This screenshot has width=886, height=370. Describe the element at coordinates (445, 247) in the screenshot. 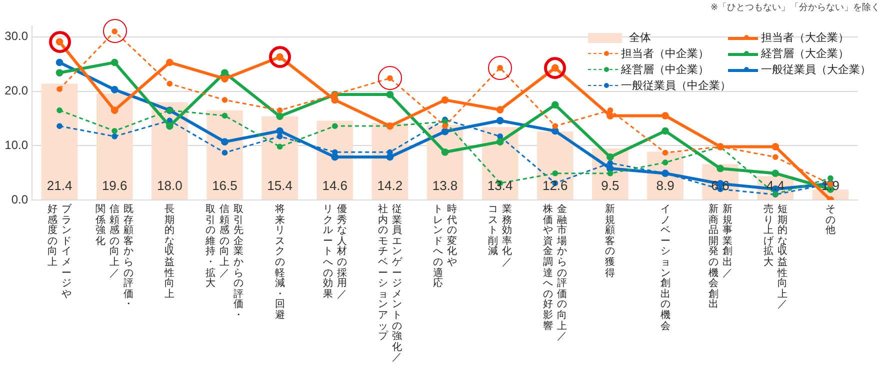

I see `category-label: 時代の変化やトレンドへの適応` at that location.